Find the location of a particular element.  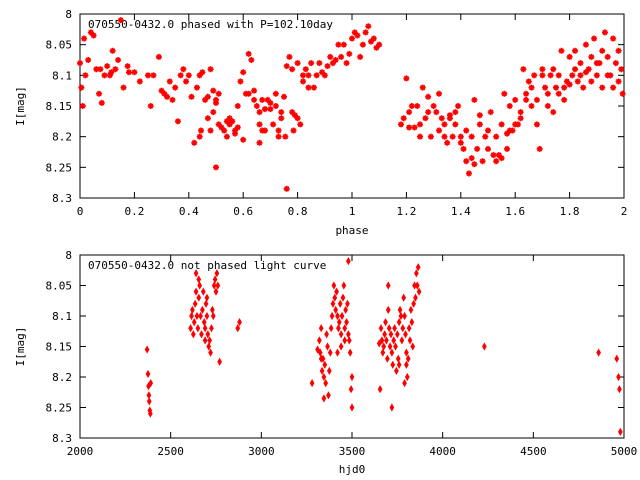

y-tick-label: 8.15 is located at coordinates (59, 106).